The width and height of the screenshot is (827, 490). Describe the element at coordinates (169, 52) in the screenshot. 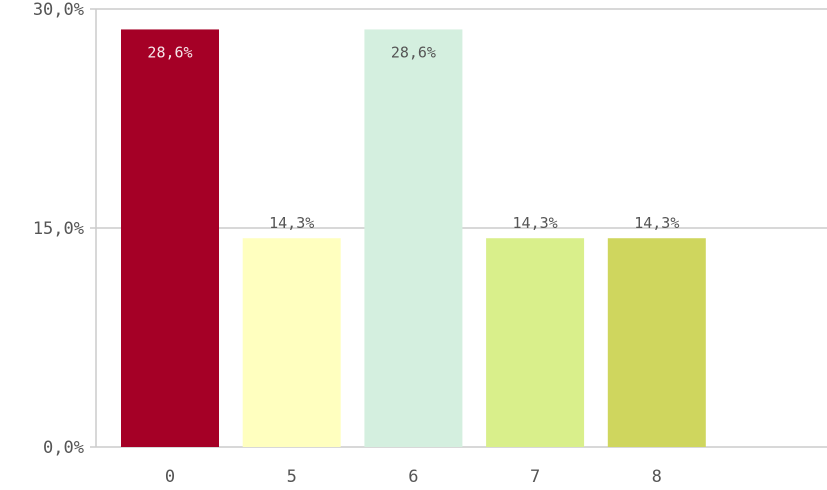

I see `data-label-0: 28,6%` at that location.